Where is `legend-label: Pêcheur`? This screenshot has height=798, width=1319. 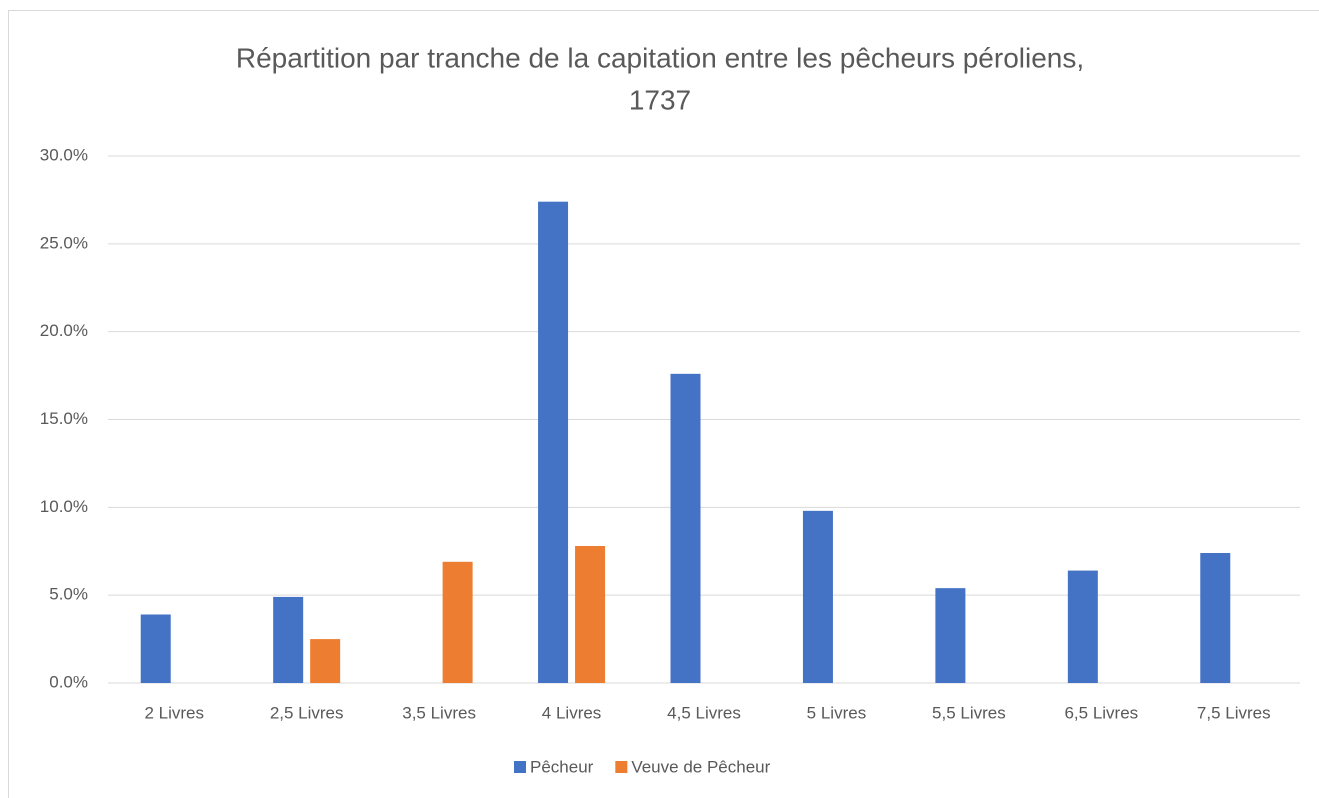
legend-label: Pêcheur is located at coordinates (562, 766).